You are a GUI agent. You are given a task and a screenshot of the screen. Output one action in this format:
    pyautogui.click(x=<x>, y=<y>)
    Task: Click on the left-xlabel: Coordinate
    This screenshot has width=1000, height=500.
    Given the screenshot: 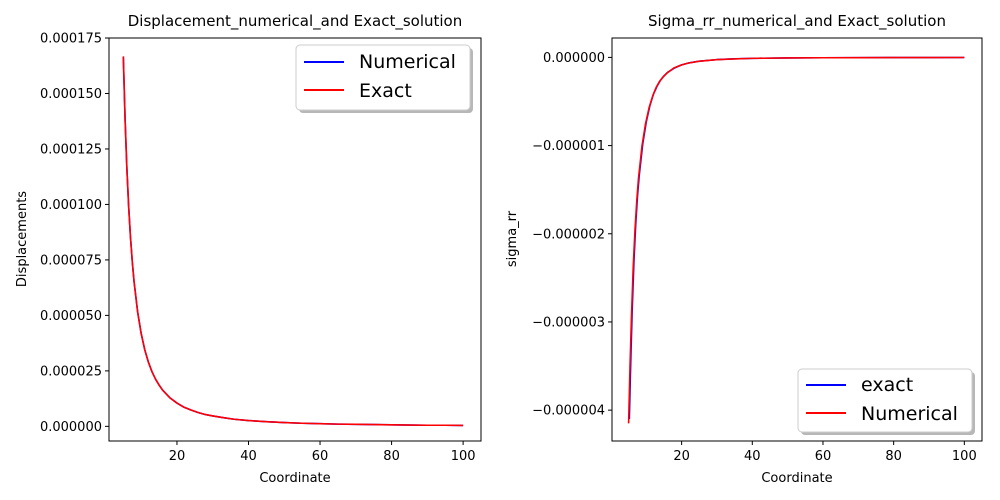 What is the action you would take?
    pyautogui.click(x=294, y=478)
    